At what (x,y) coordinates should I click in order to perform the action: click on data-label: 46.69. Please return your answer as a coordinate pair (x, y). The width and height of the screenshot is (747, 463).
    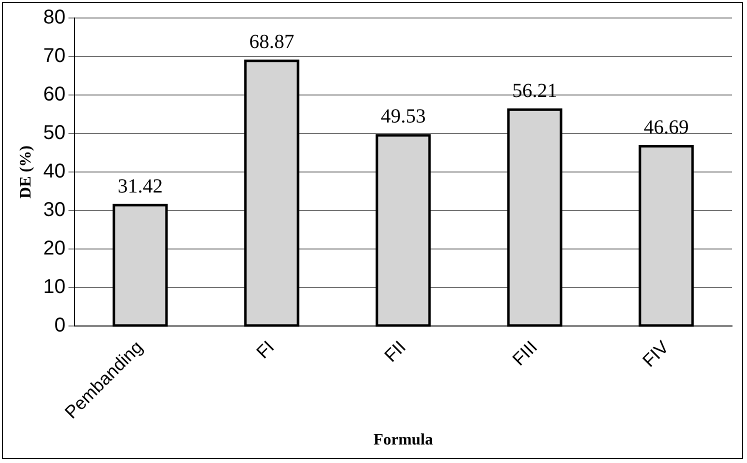
    Looking at the image, I should click on (666, 127).